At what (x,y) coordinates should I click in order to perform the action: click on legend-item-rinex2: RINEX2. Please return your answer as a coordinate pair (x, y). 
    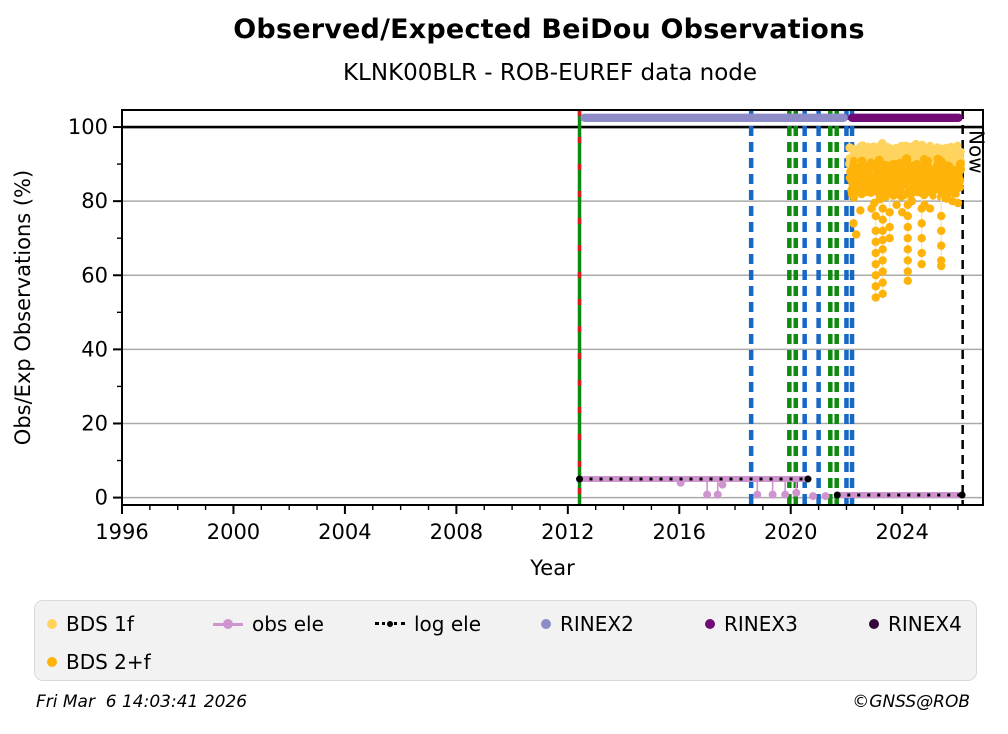
    Looking at the image, I should click on (587, 624).